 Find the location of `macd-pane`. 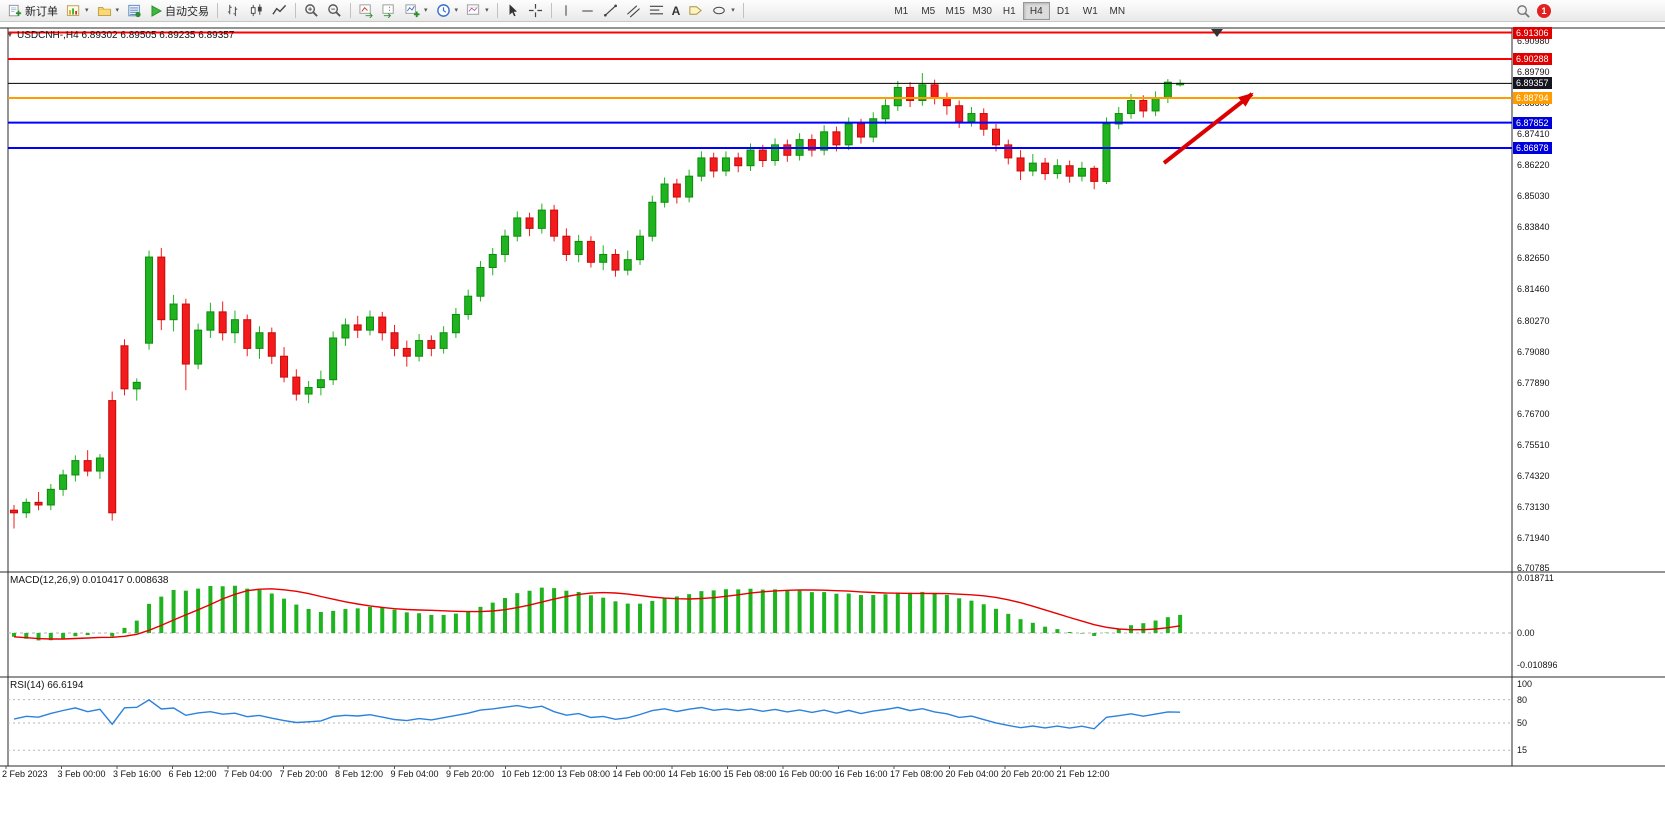

macd-pane is located at coordinates (760, 624).